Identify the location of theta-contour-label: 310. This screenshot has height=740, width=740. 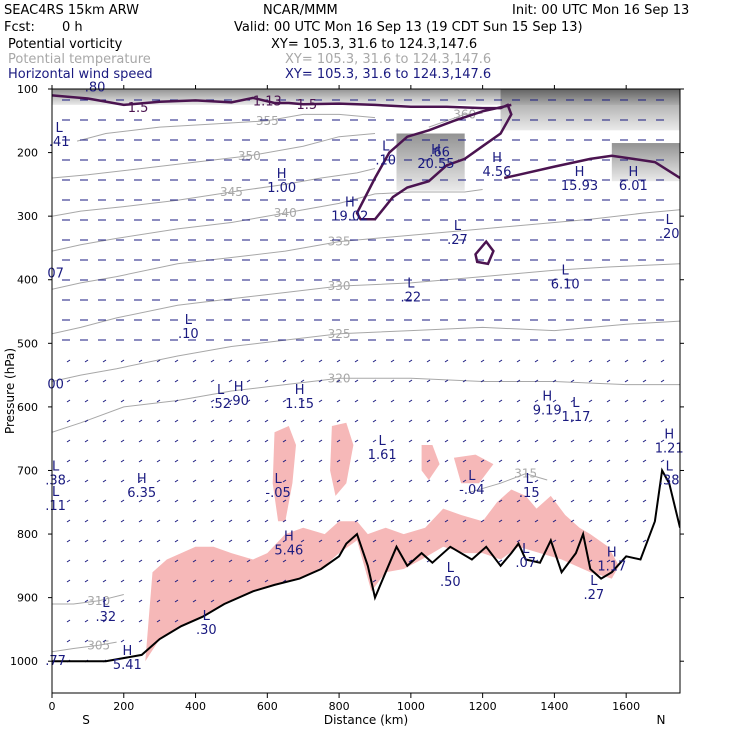
(98, 601).